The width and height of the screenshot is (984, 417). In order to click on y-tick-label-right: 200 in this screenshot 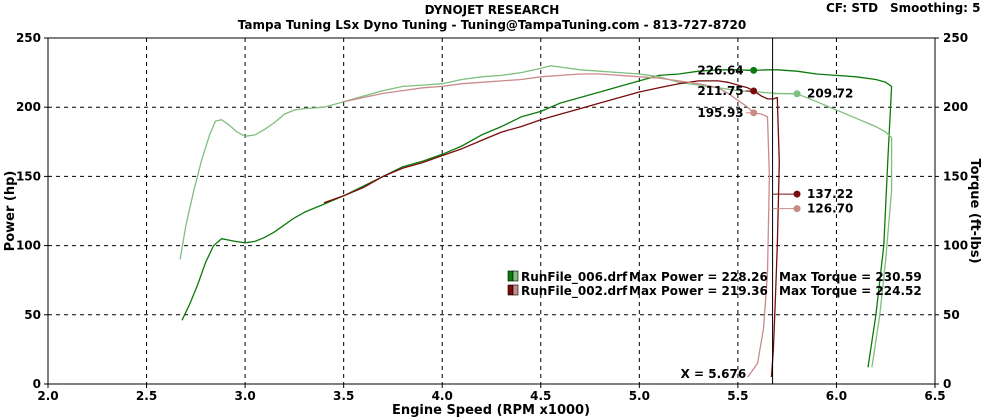, I will do `click(955, 107)`.